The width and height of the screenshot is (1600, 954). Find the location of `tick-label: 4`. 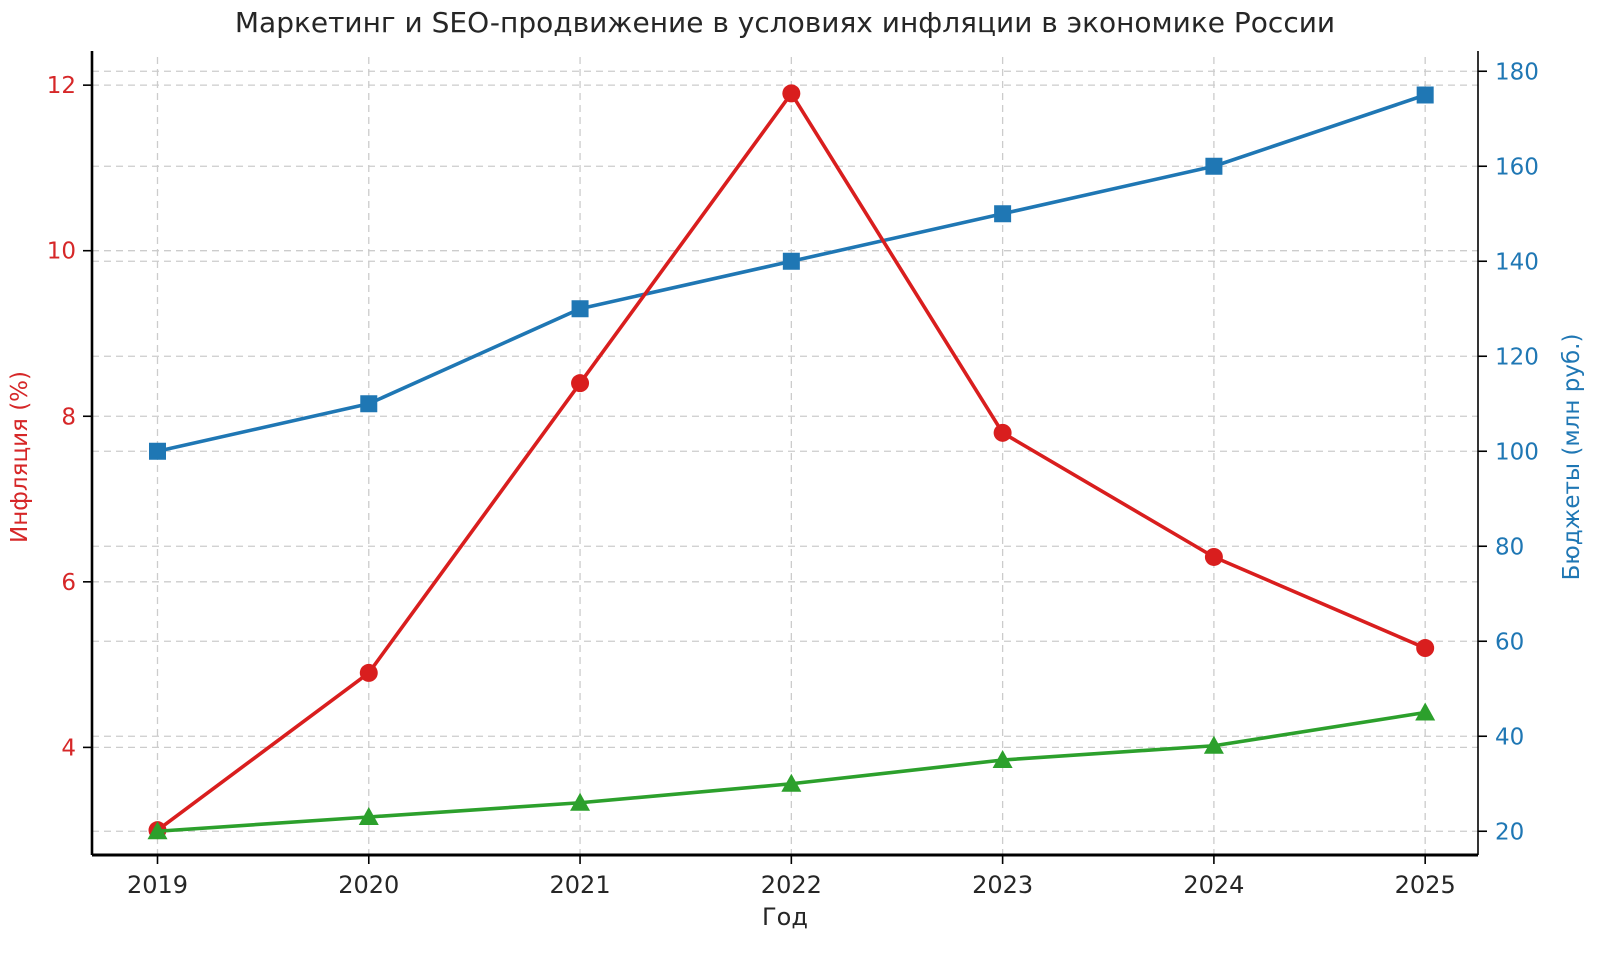

tick-label: 4 is located at coordinates (68, 748).